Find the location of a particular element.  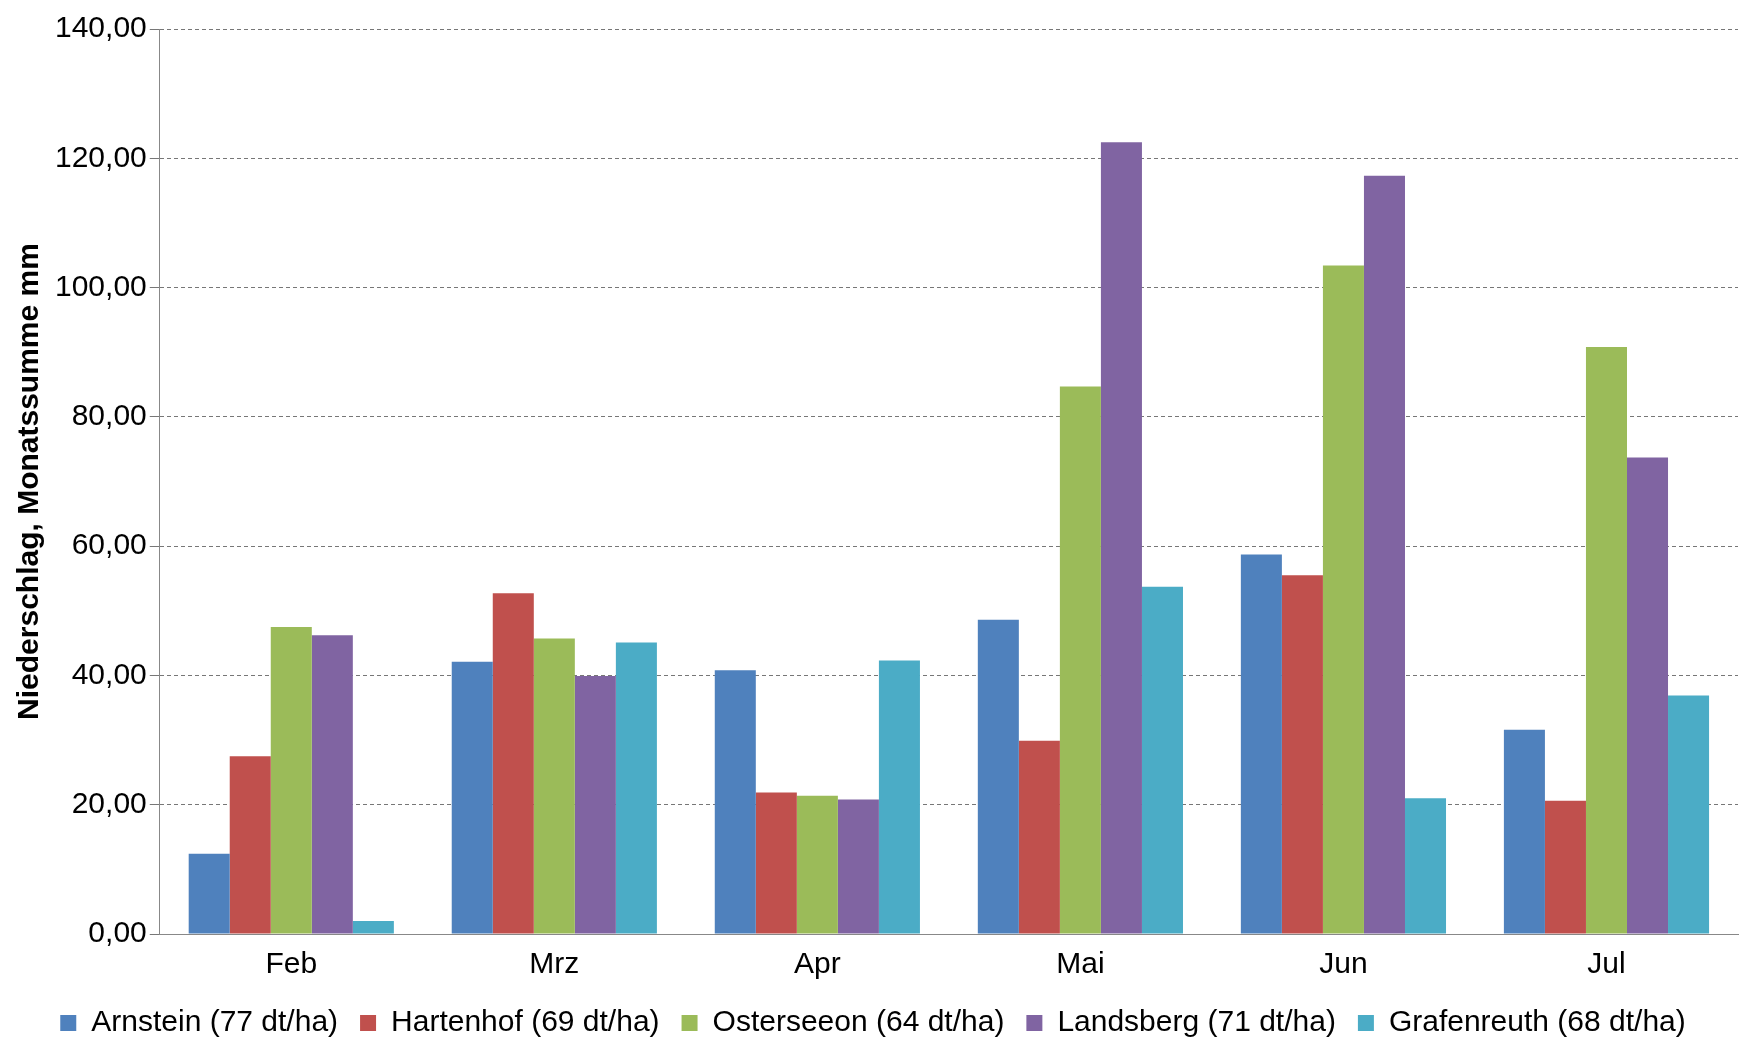

y-tick-label: 100,00 is located at coordinates (100, 285).